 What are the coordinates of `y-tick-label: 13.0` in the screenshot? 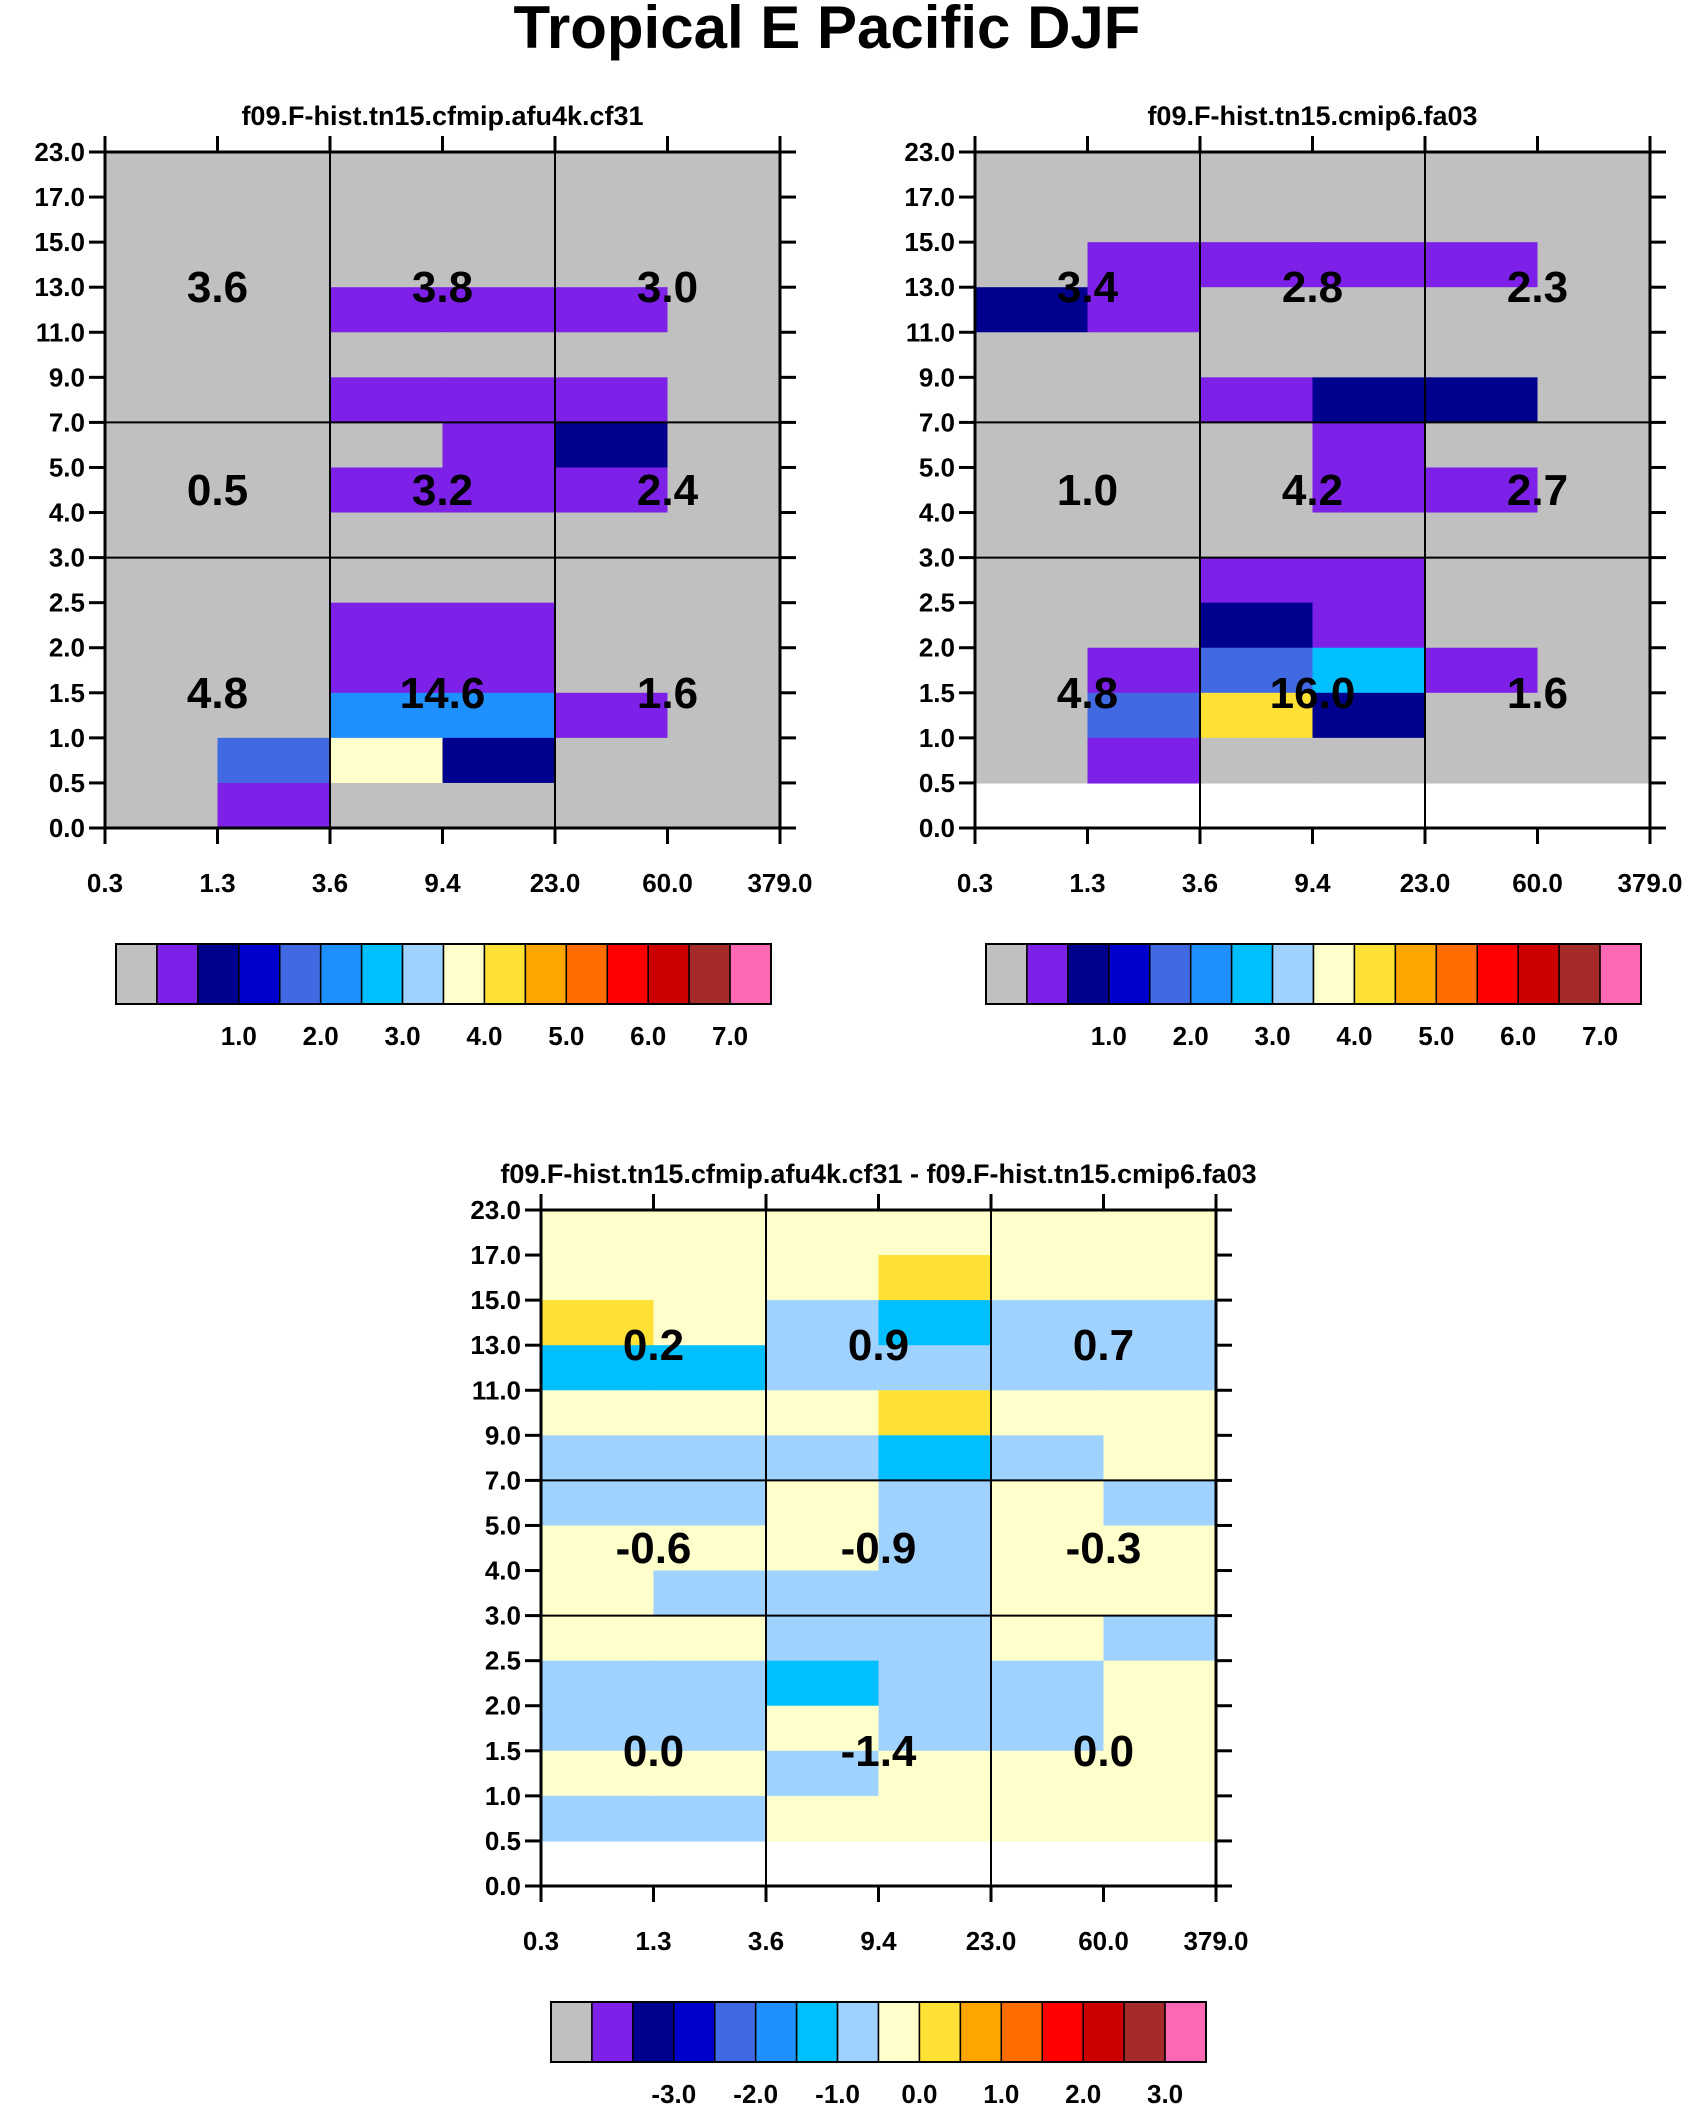 It's located at (495, 1345).